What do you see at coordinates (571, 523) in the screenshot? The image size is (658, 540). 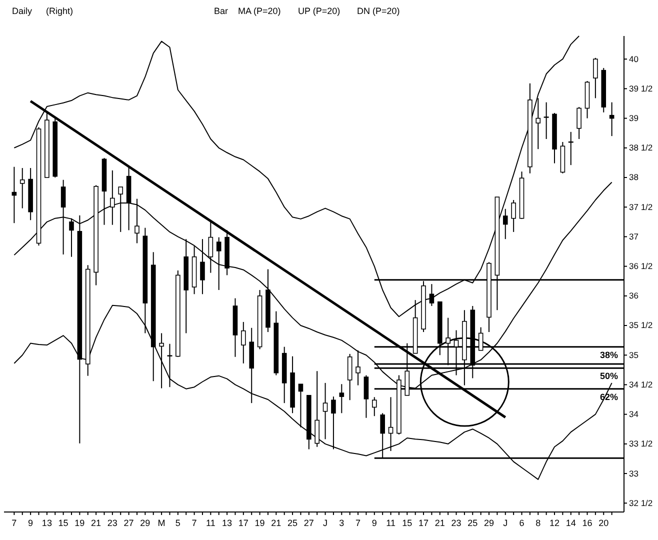 I see `x-tick-label: 14` at bounding box center [571, 523].